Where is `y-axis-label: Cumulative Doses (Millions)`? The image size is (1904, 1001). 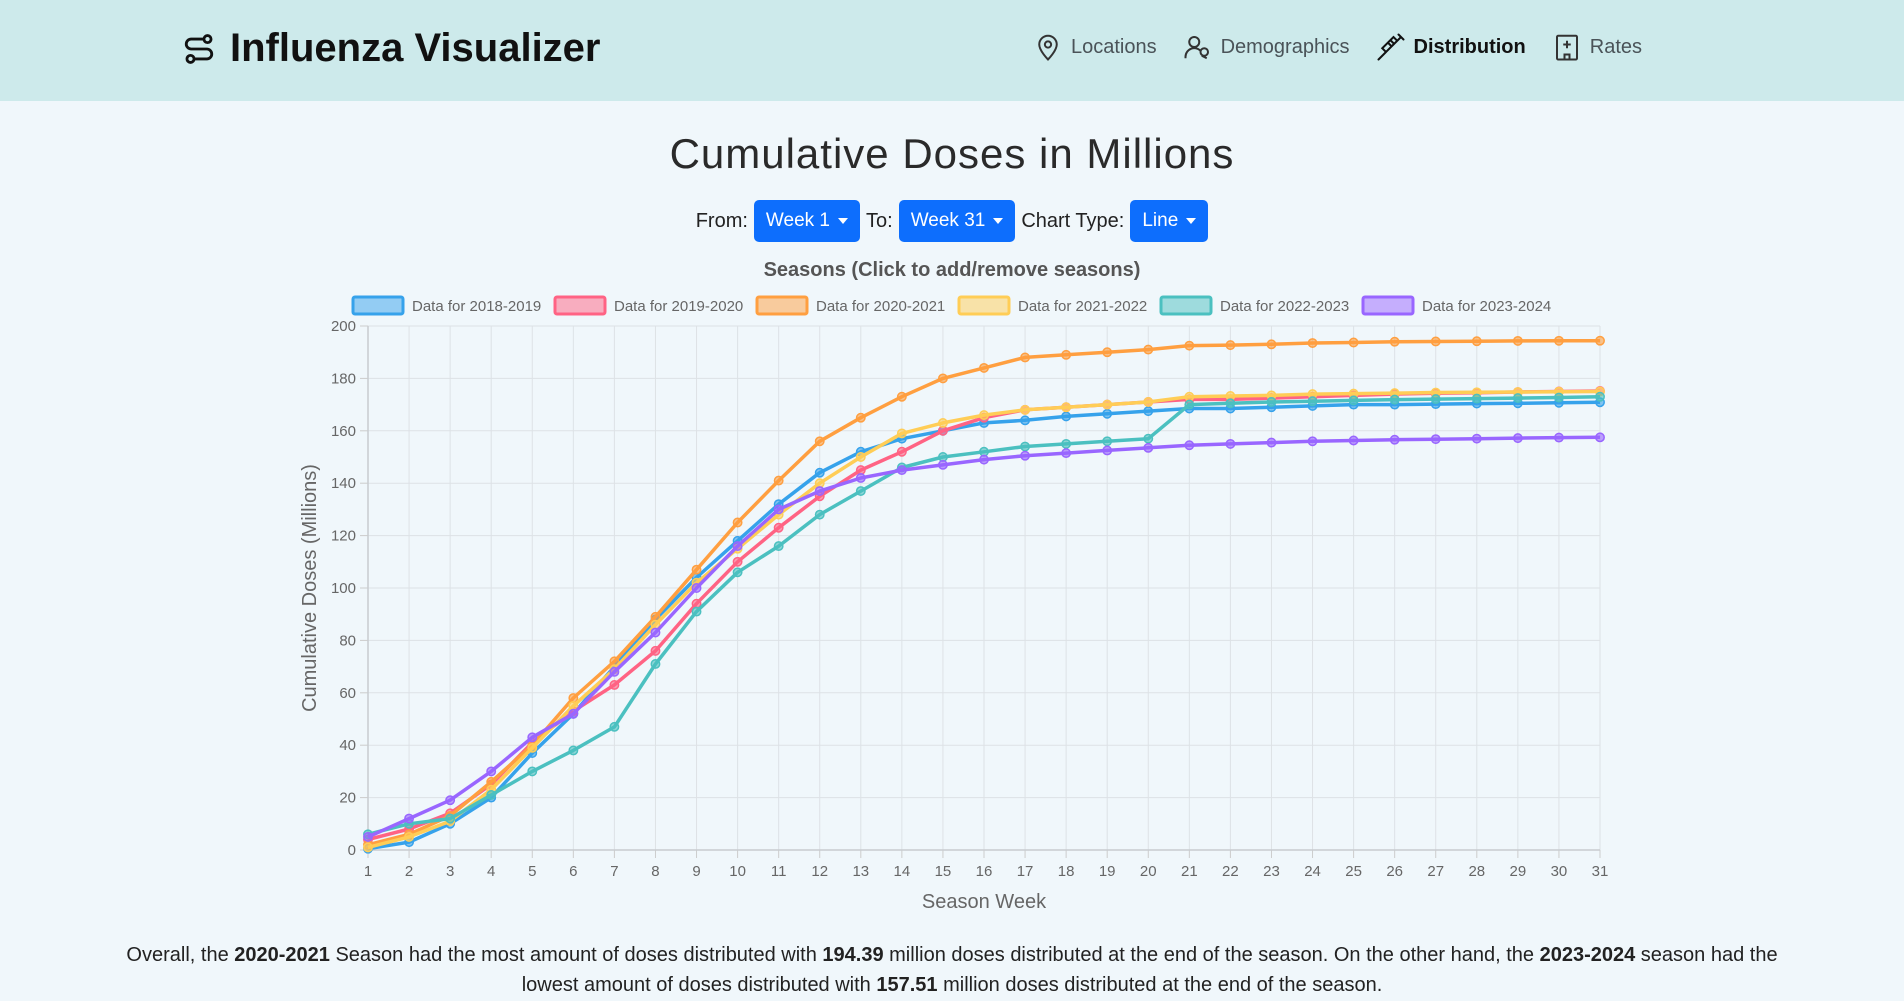
y-axis-label: Cumulative Doses (Millions) is located at coordinates (310, 588).